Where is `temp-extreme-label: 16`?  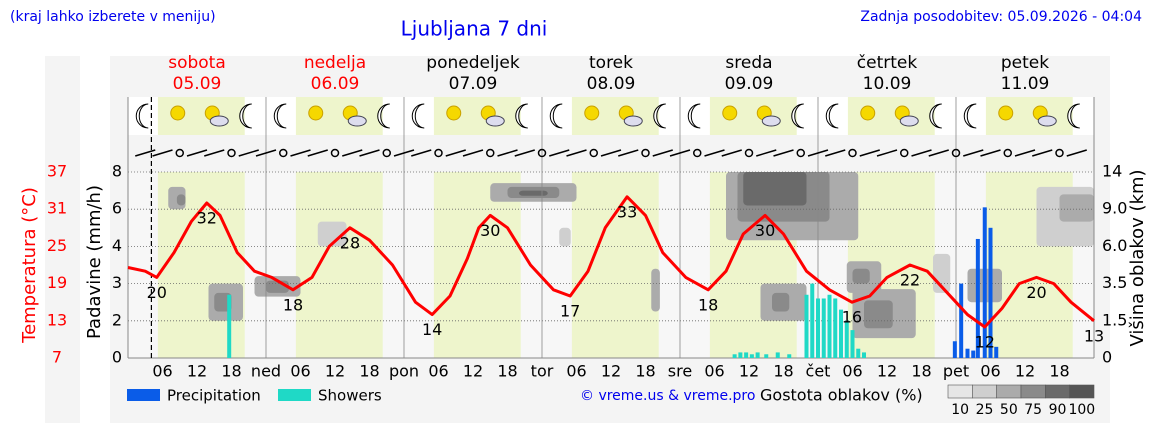 temp-extreme-label: 16 is located at coordinates (852, 317).